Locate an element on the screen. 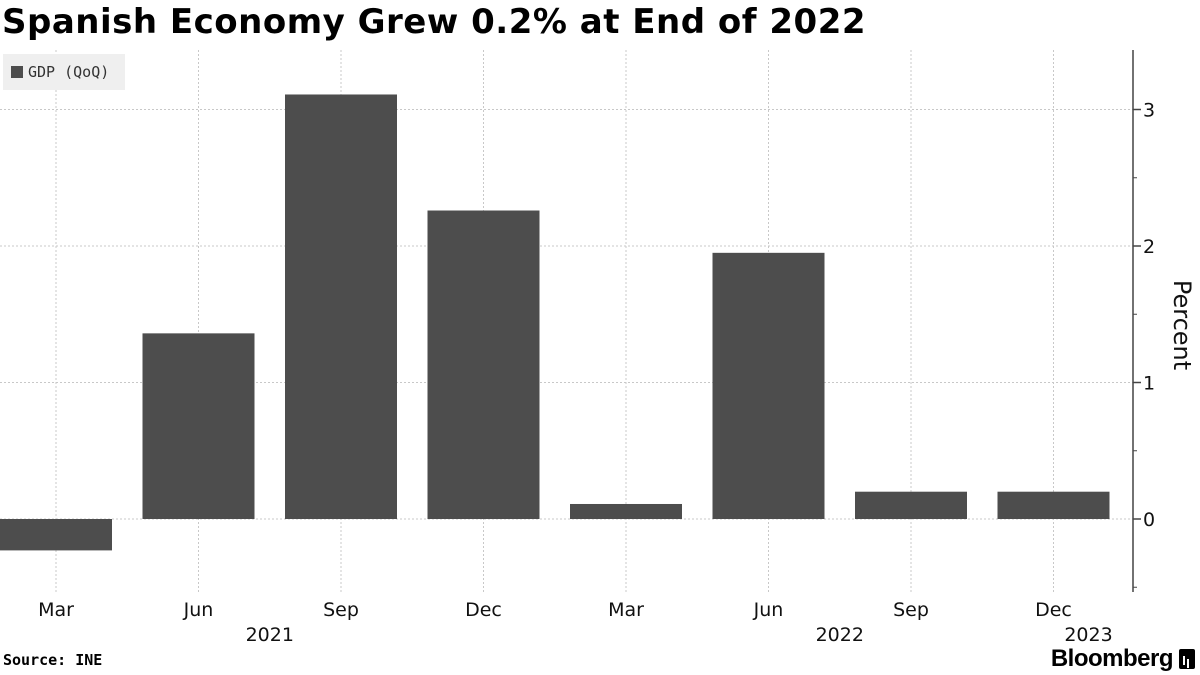 The height and width of the screenshot is (675, 1200). y-tick-label: 3 is located at coordinates (1149, 111).